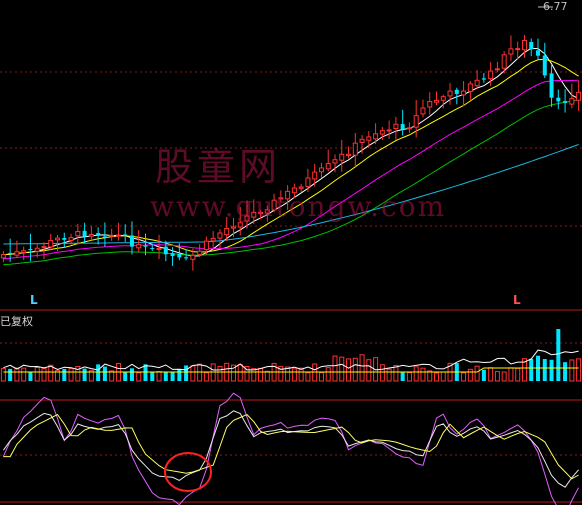 This screenshot has height=505, width=582. What do you see at coordinates (16, 321) in the screenshot?
I see `volume-panel-label: 已复权` at bounding box center [16, 321].